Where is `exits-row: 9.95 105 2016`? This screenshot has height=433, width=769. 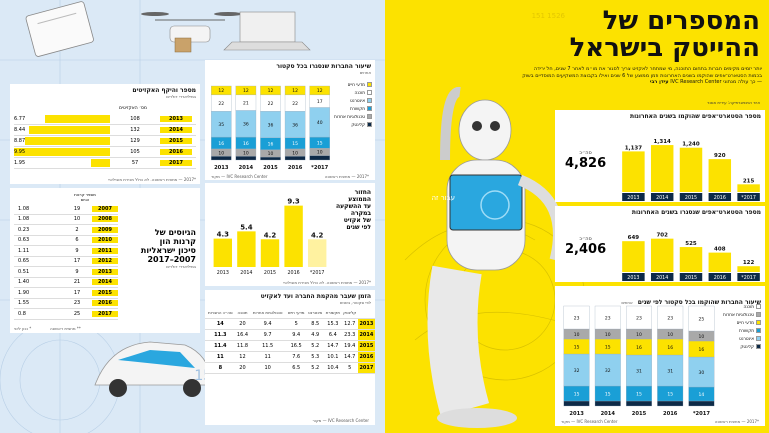
exits-row: 9.95 105 2016 is located at coordinates (105, 152).